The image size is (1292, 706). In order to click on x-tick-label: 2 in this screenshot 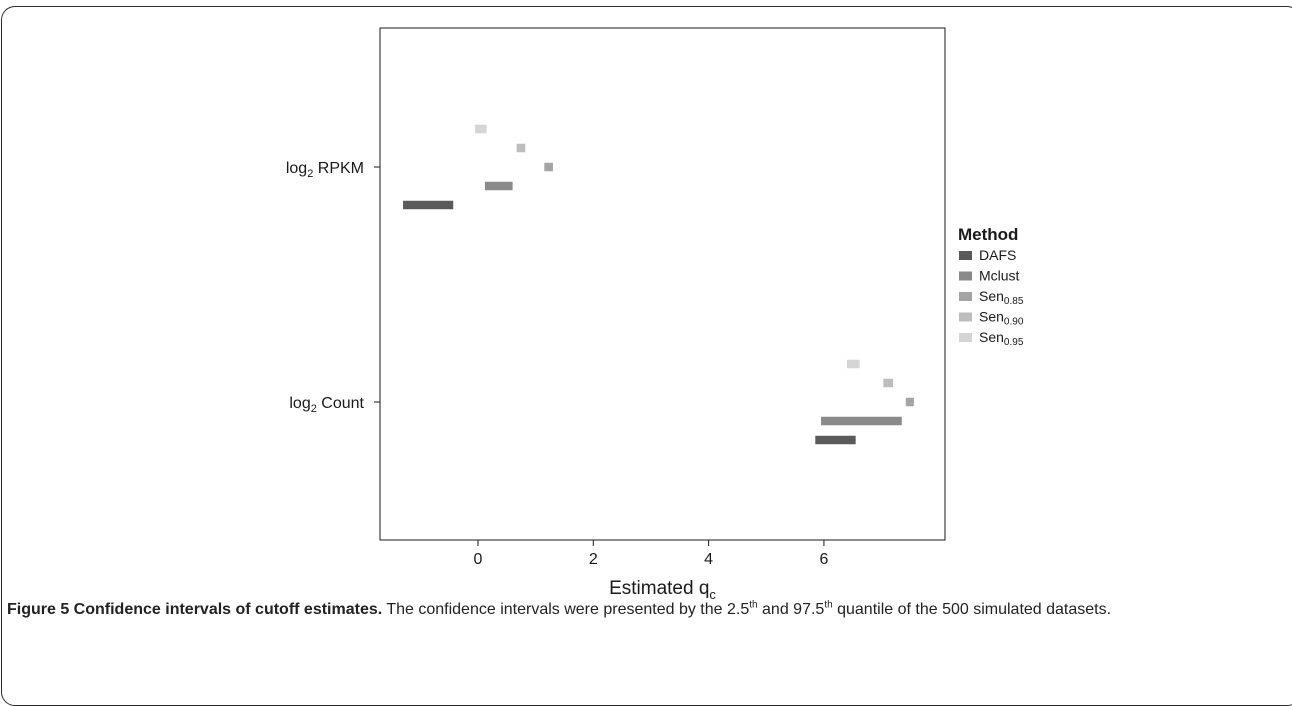, I will do `click(593, 559)`.